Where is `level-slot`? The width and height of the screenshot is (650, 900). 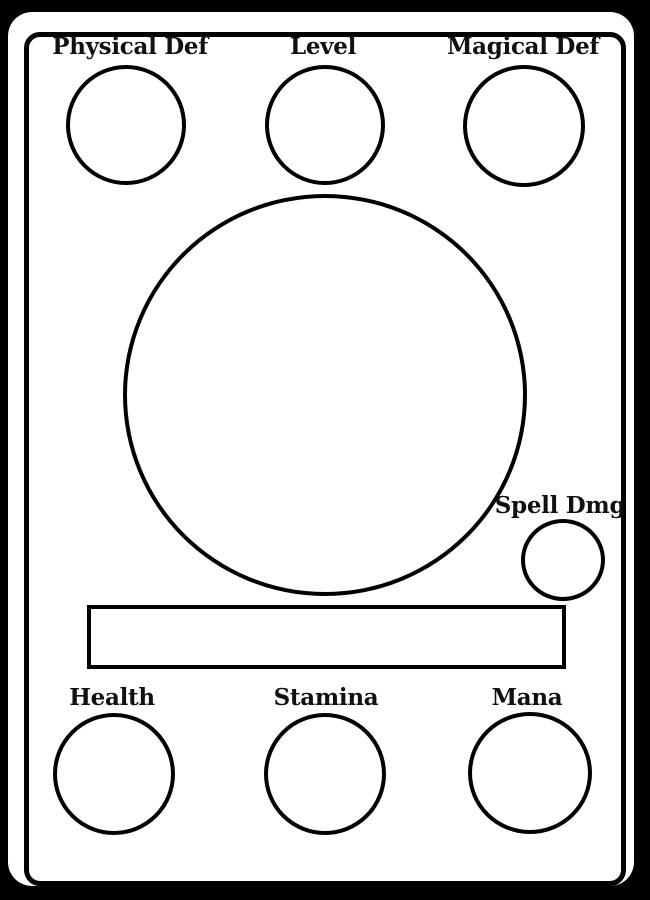
level-slot is located at coordinates (325, 125).